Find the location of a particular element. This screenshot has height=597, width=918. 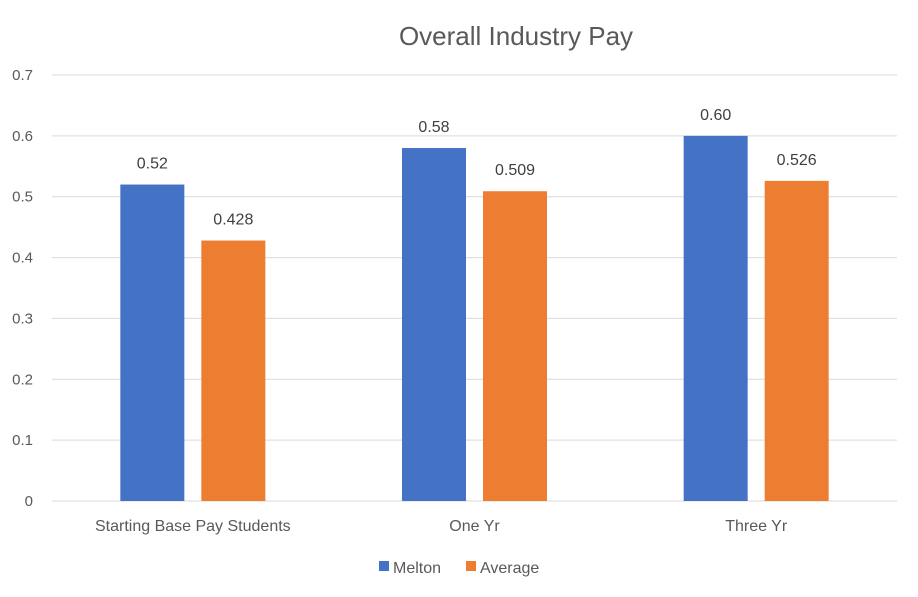

y-axis-ticks: 0 0.1 0.2 0.3 0.4 0.5 0.6 0.7 is located at coordinates (22, 288).